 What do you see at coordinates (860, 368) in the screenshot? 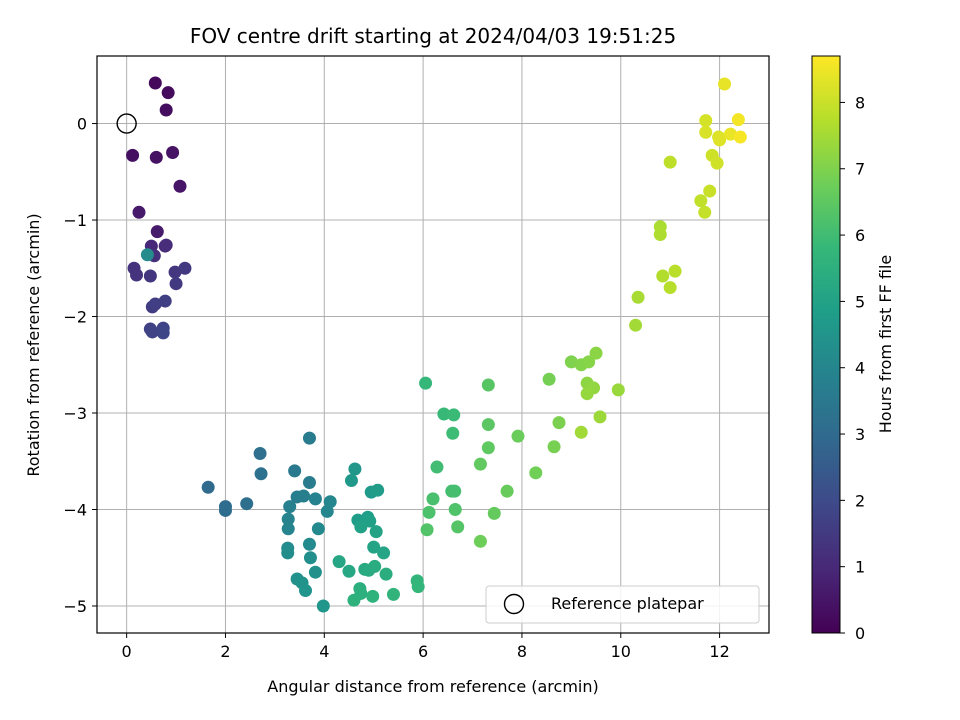
I see `colorbar-tick-label: 4` at bounding box center [860, 368].